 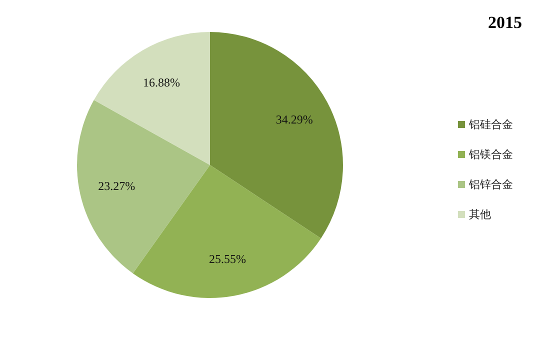 What do you see at coordinates (161, 82) in the screenshot?
I see `data-label: 16.88%` at bounding box center [161, 82].